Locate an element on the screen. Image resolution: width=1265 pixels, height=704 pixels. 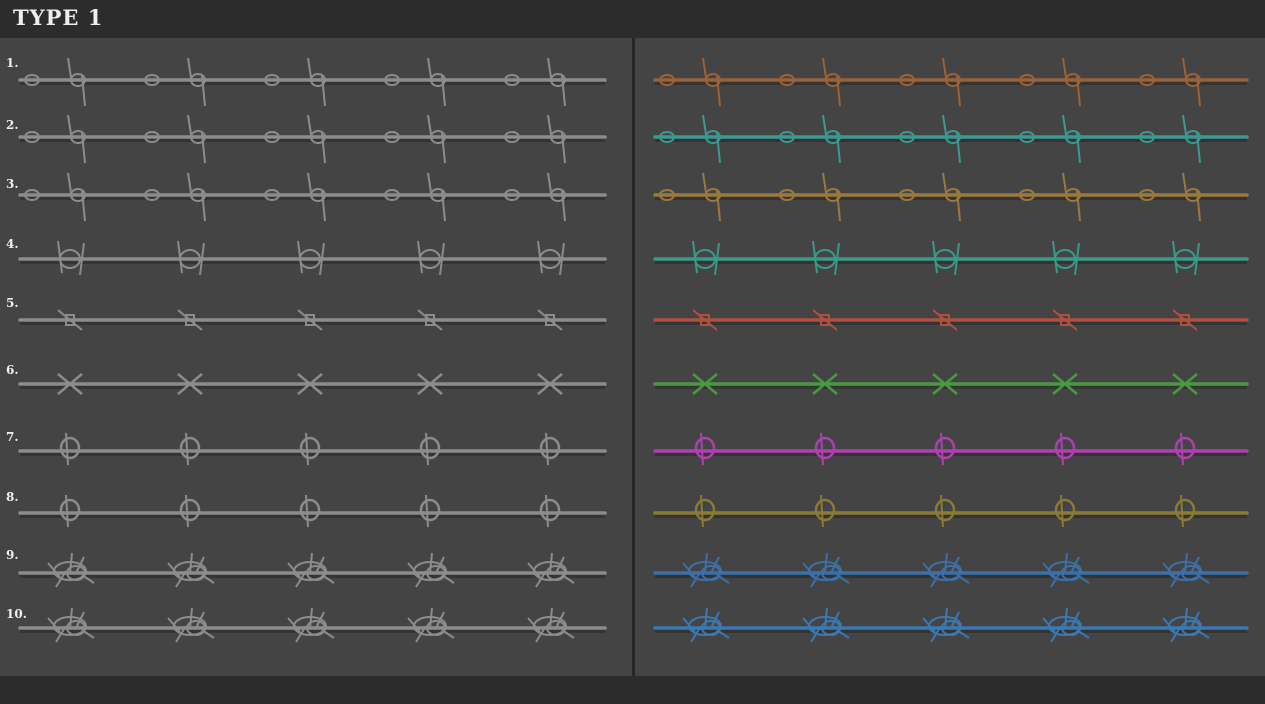
row-label: 5. is located at coordinates (12, 303).